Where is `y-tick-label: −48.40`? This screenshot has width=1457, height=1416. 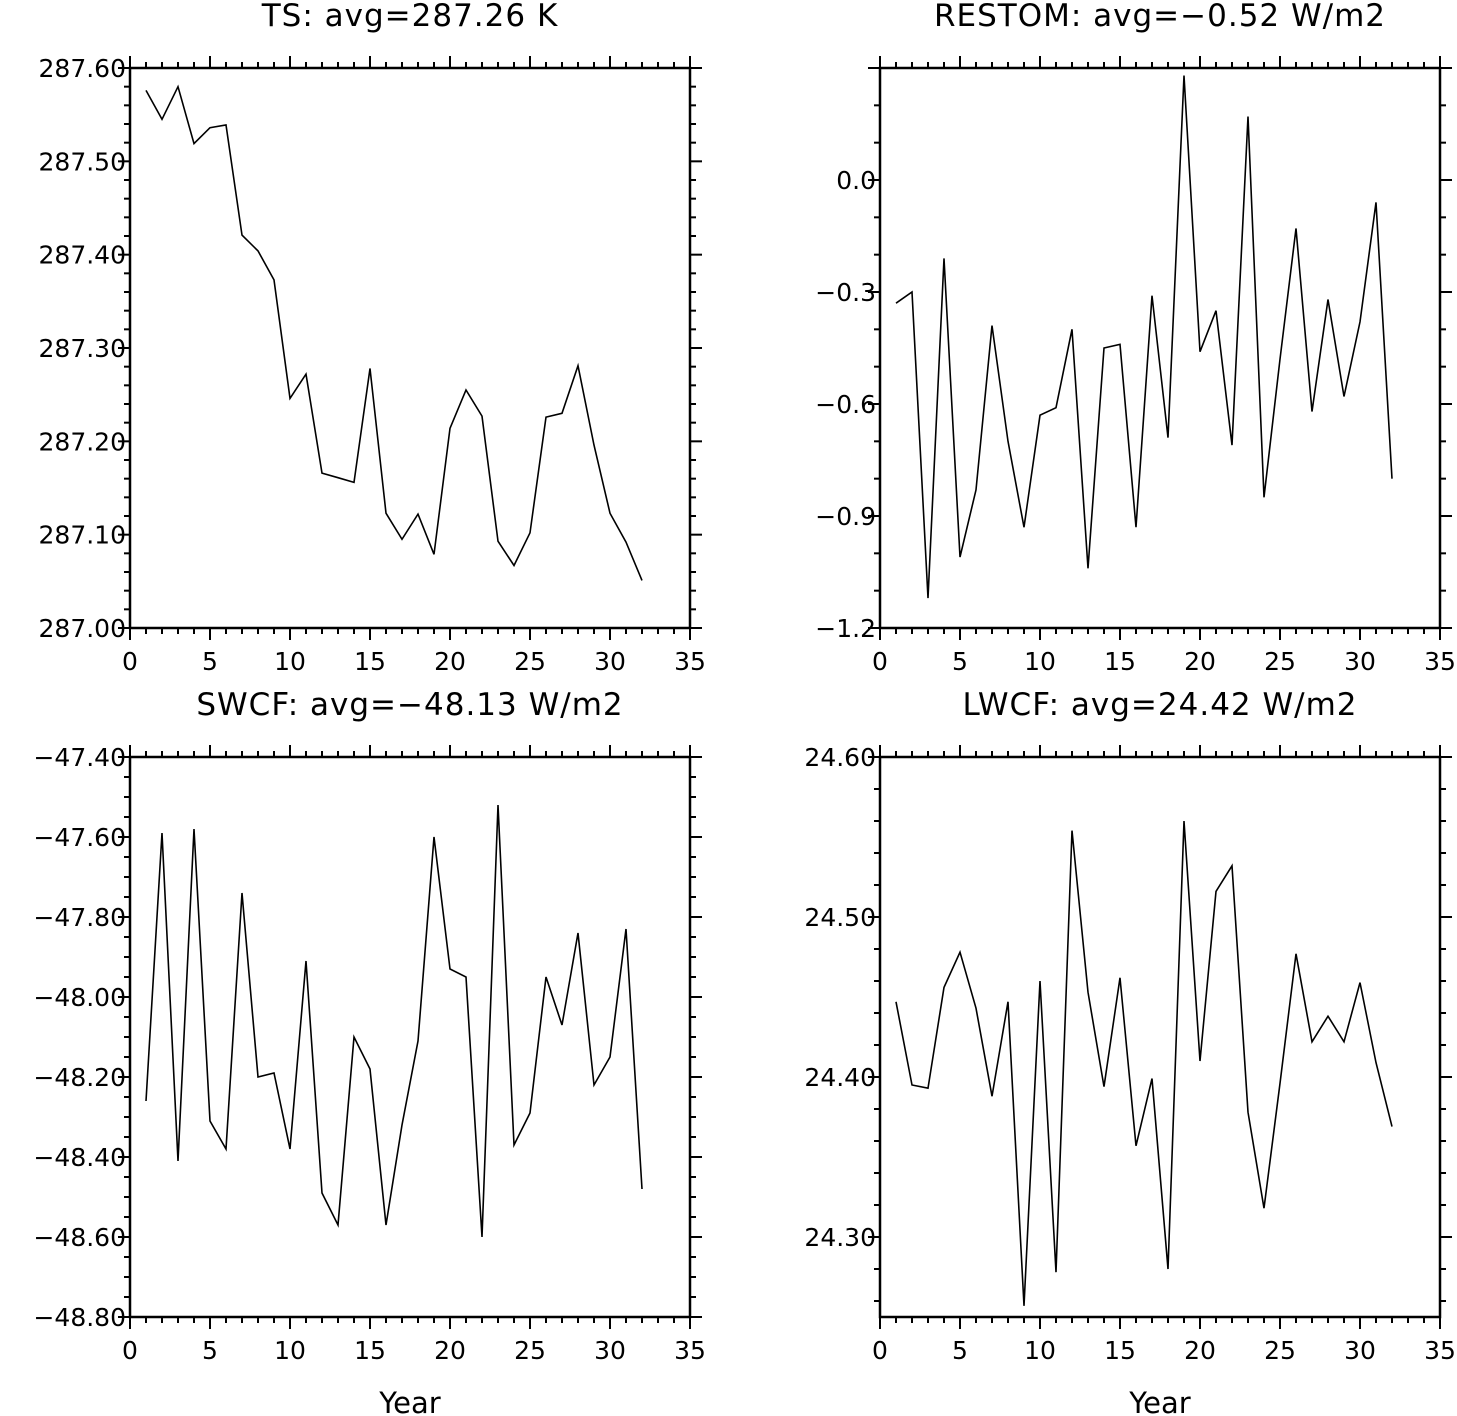 y-tick-label: −48.40 is located at coordinates (79, 1157).